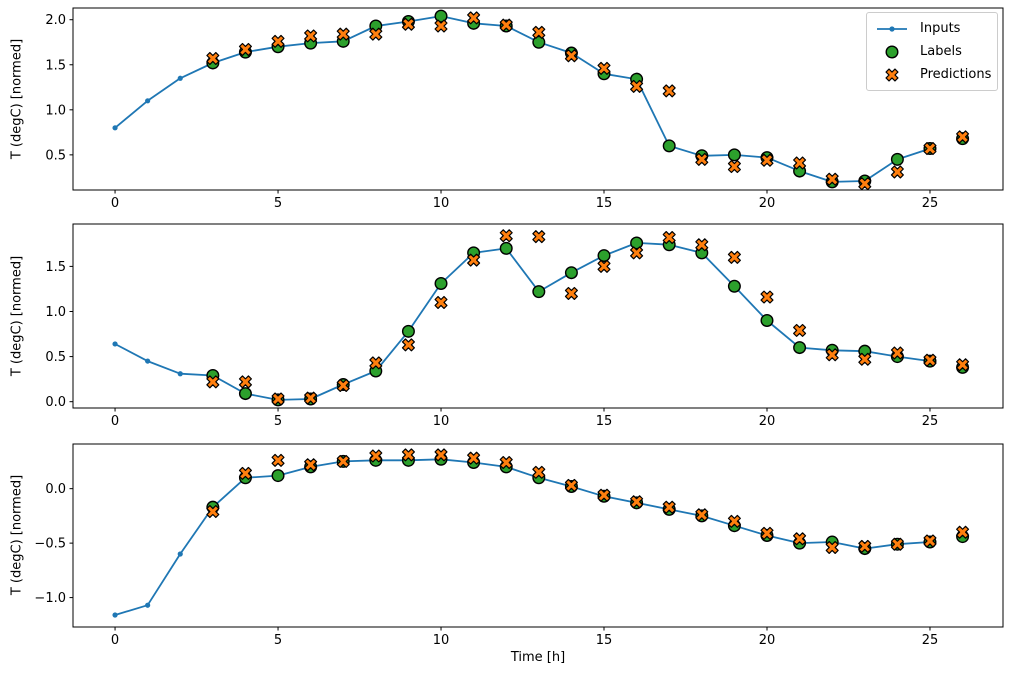  Describe the element at coordinates (17, 316) in the screenshot. I see `y-axis-title-subplot-2: T (degC) [normed]` at that location.